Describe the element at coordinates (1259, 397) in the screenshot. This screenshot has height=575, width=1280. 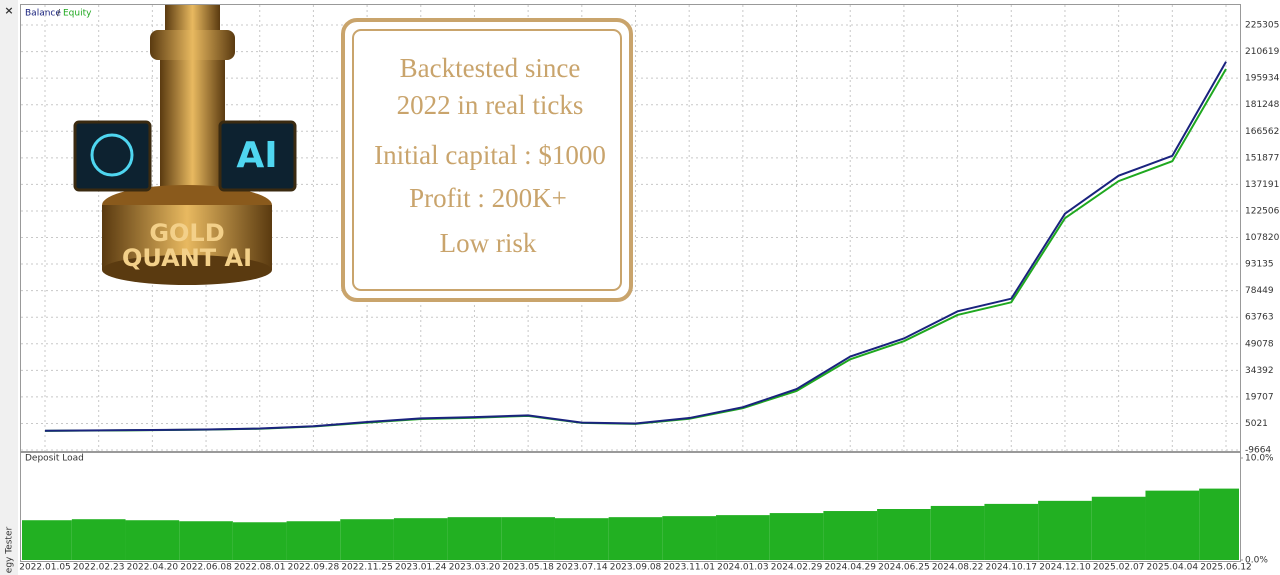
I see `y-tick-label: 19707` at that location.